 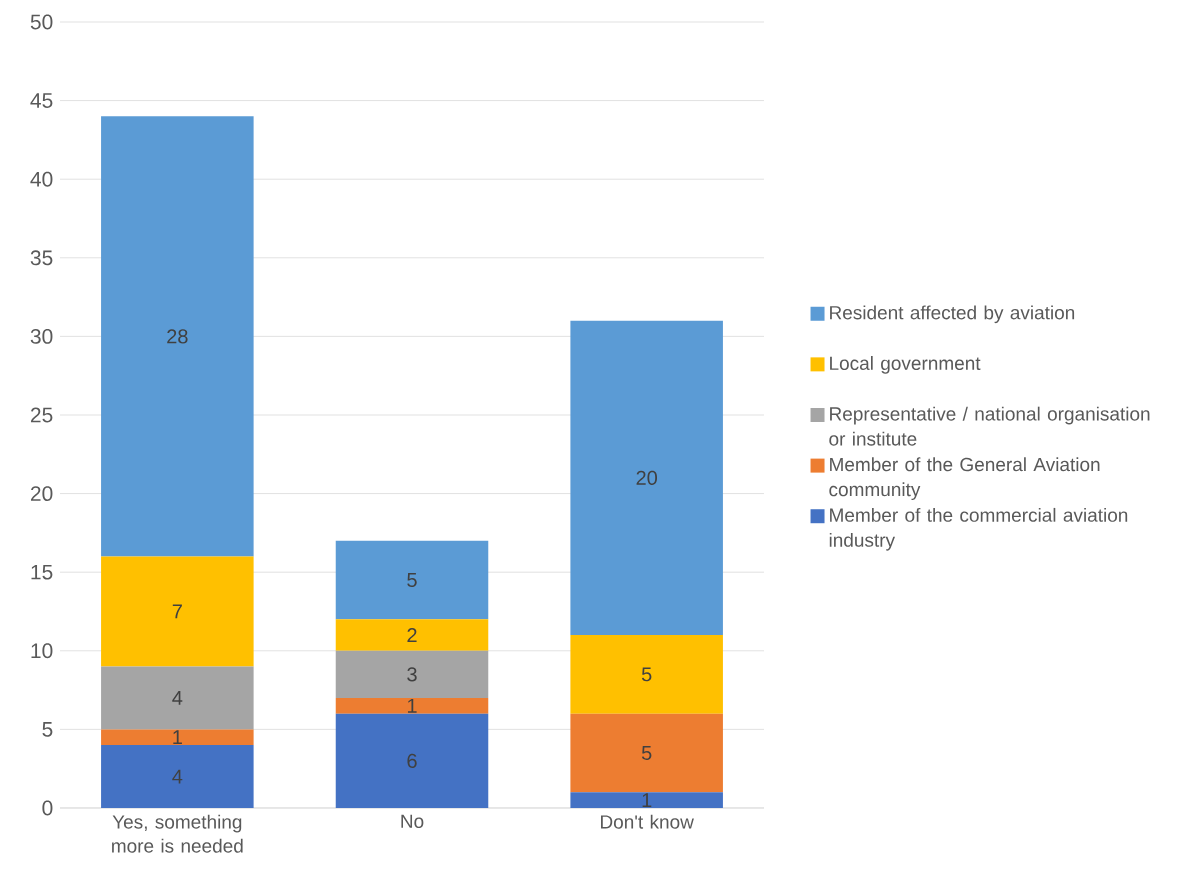 I want to click on legend-label: Member of the General Aviation community, so click(x=964, y=479).